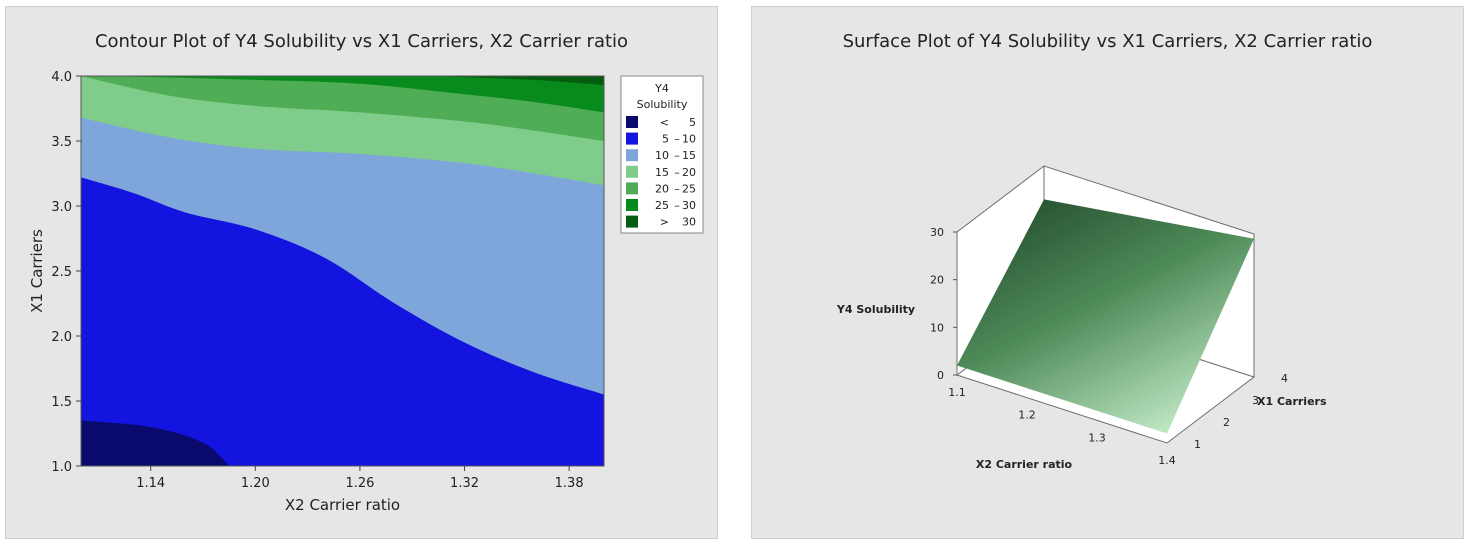 This screenshot has height=547, width=1469. Describe the element at coordinates (61, 207) in the screenshot. I see `y-tick-label: 3.0` at that location.